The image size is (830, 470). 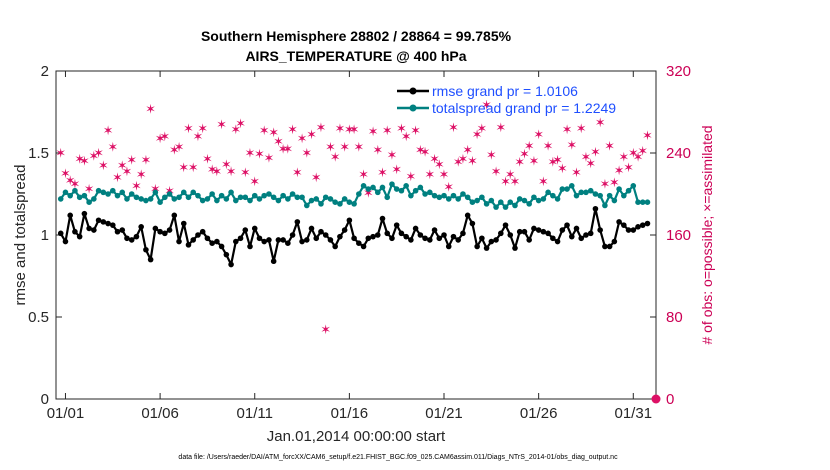 I want to click on x-tick-label: 01/01, so click(x=66, y=413).